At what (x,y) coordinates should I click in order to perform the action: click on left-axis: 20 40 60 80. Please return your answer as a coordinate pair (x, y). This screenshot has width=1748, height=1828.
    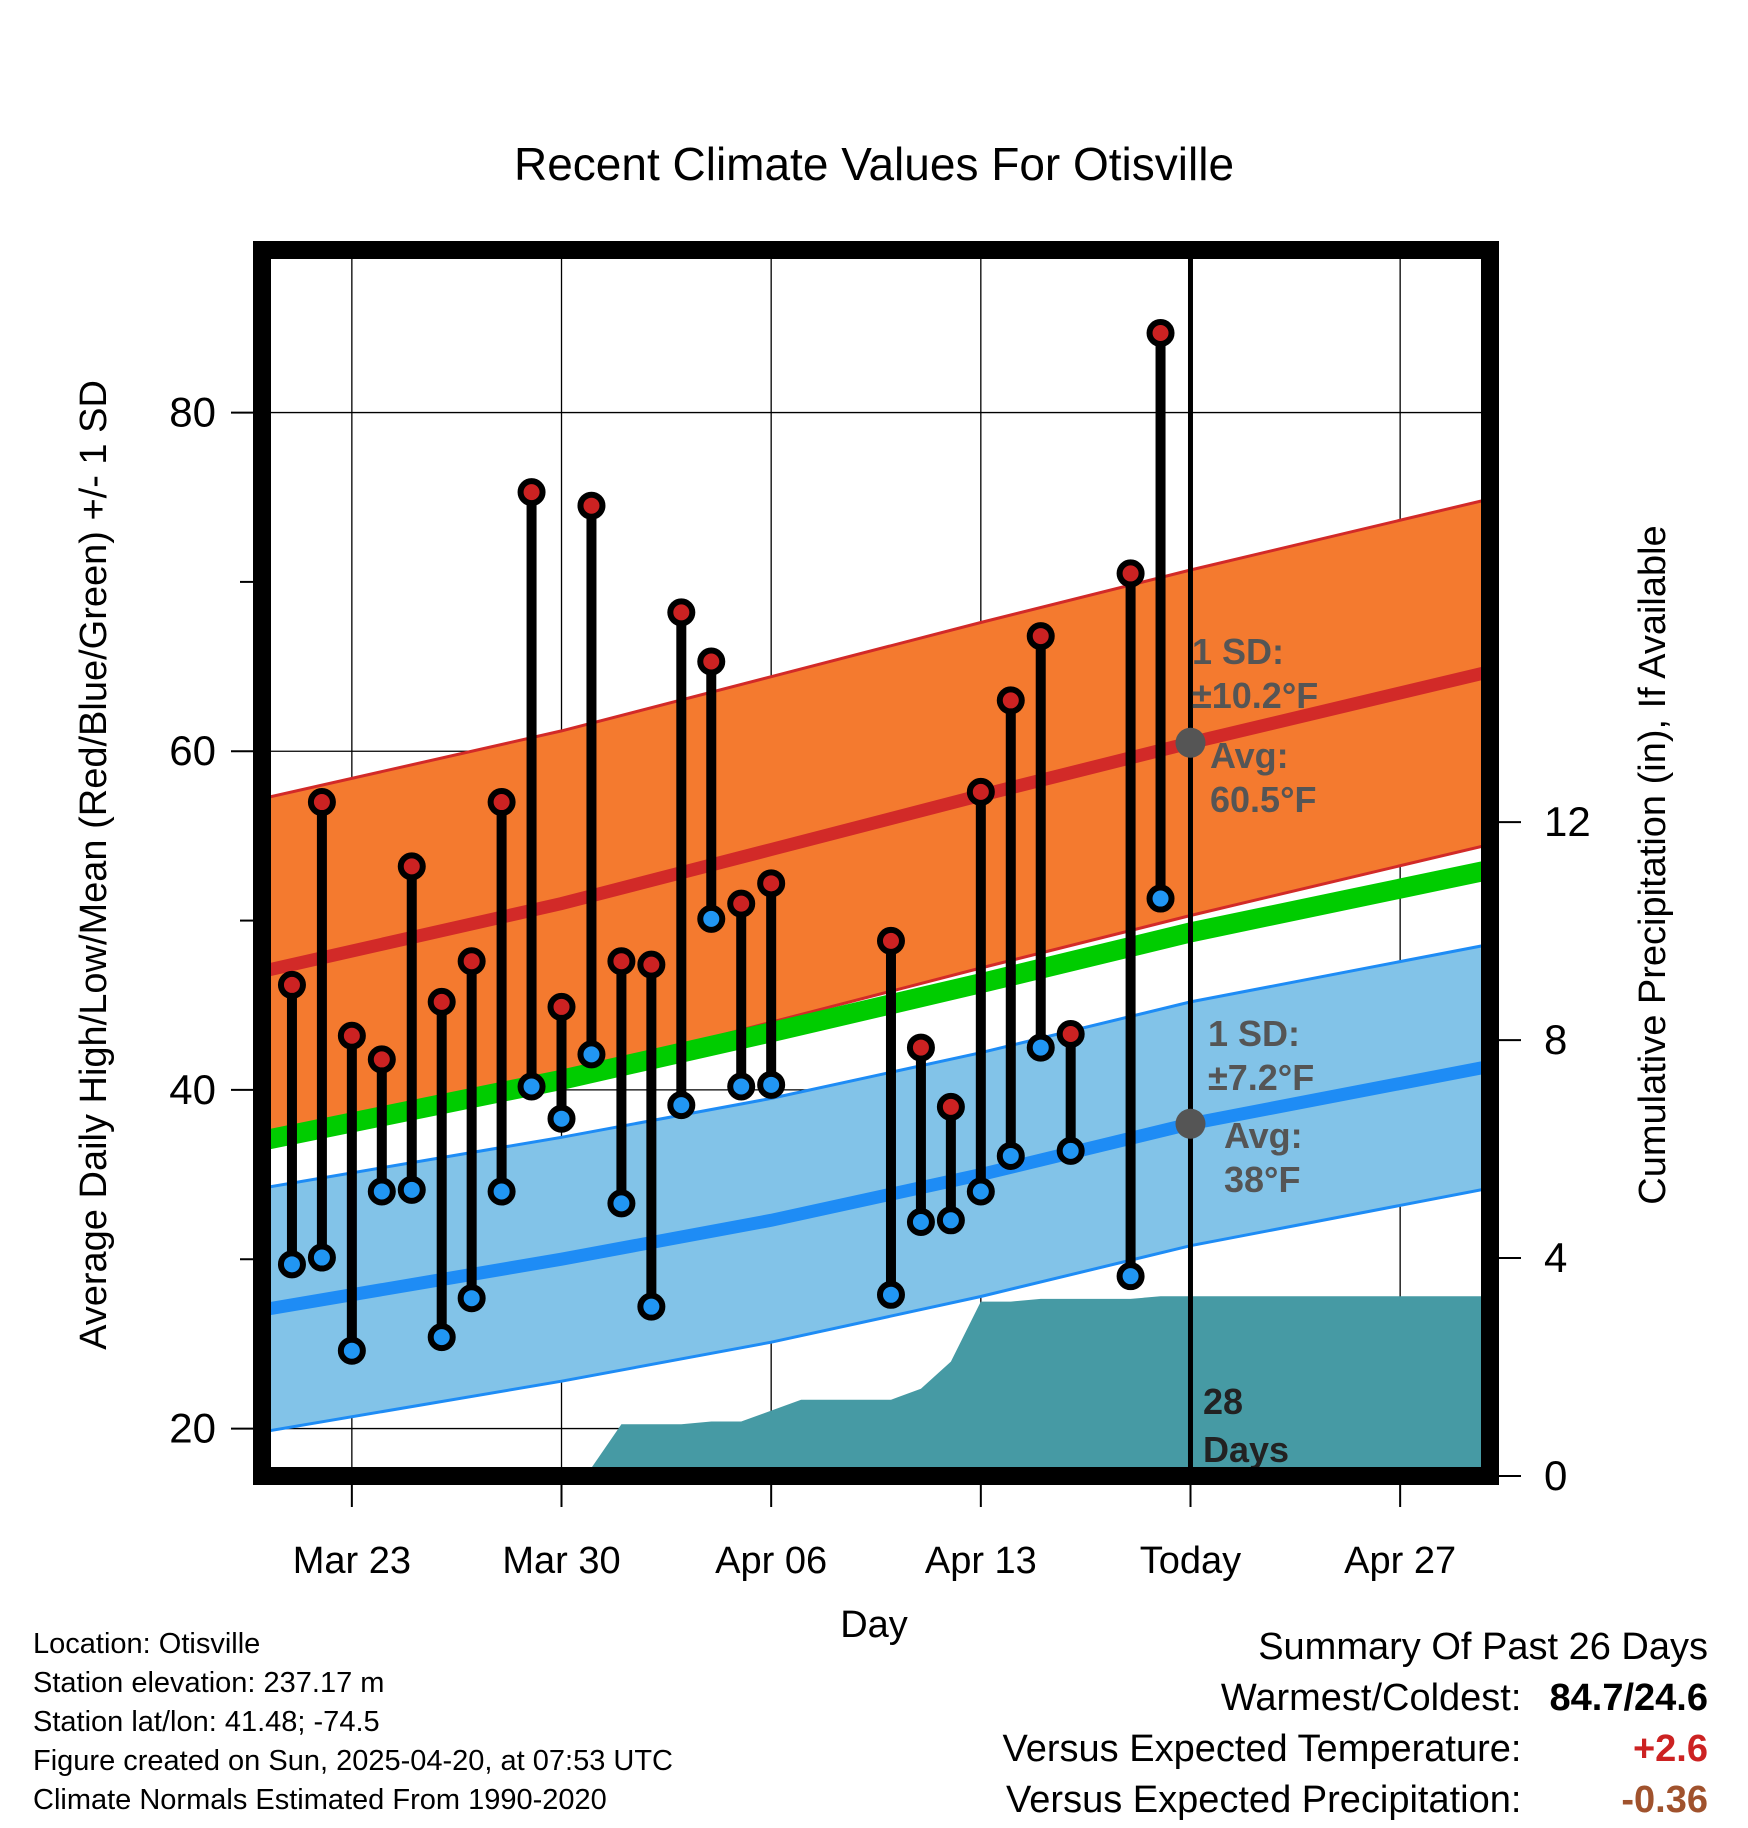
    Looking at the image, I should click on (211, 920).